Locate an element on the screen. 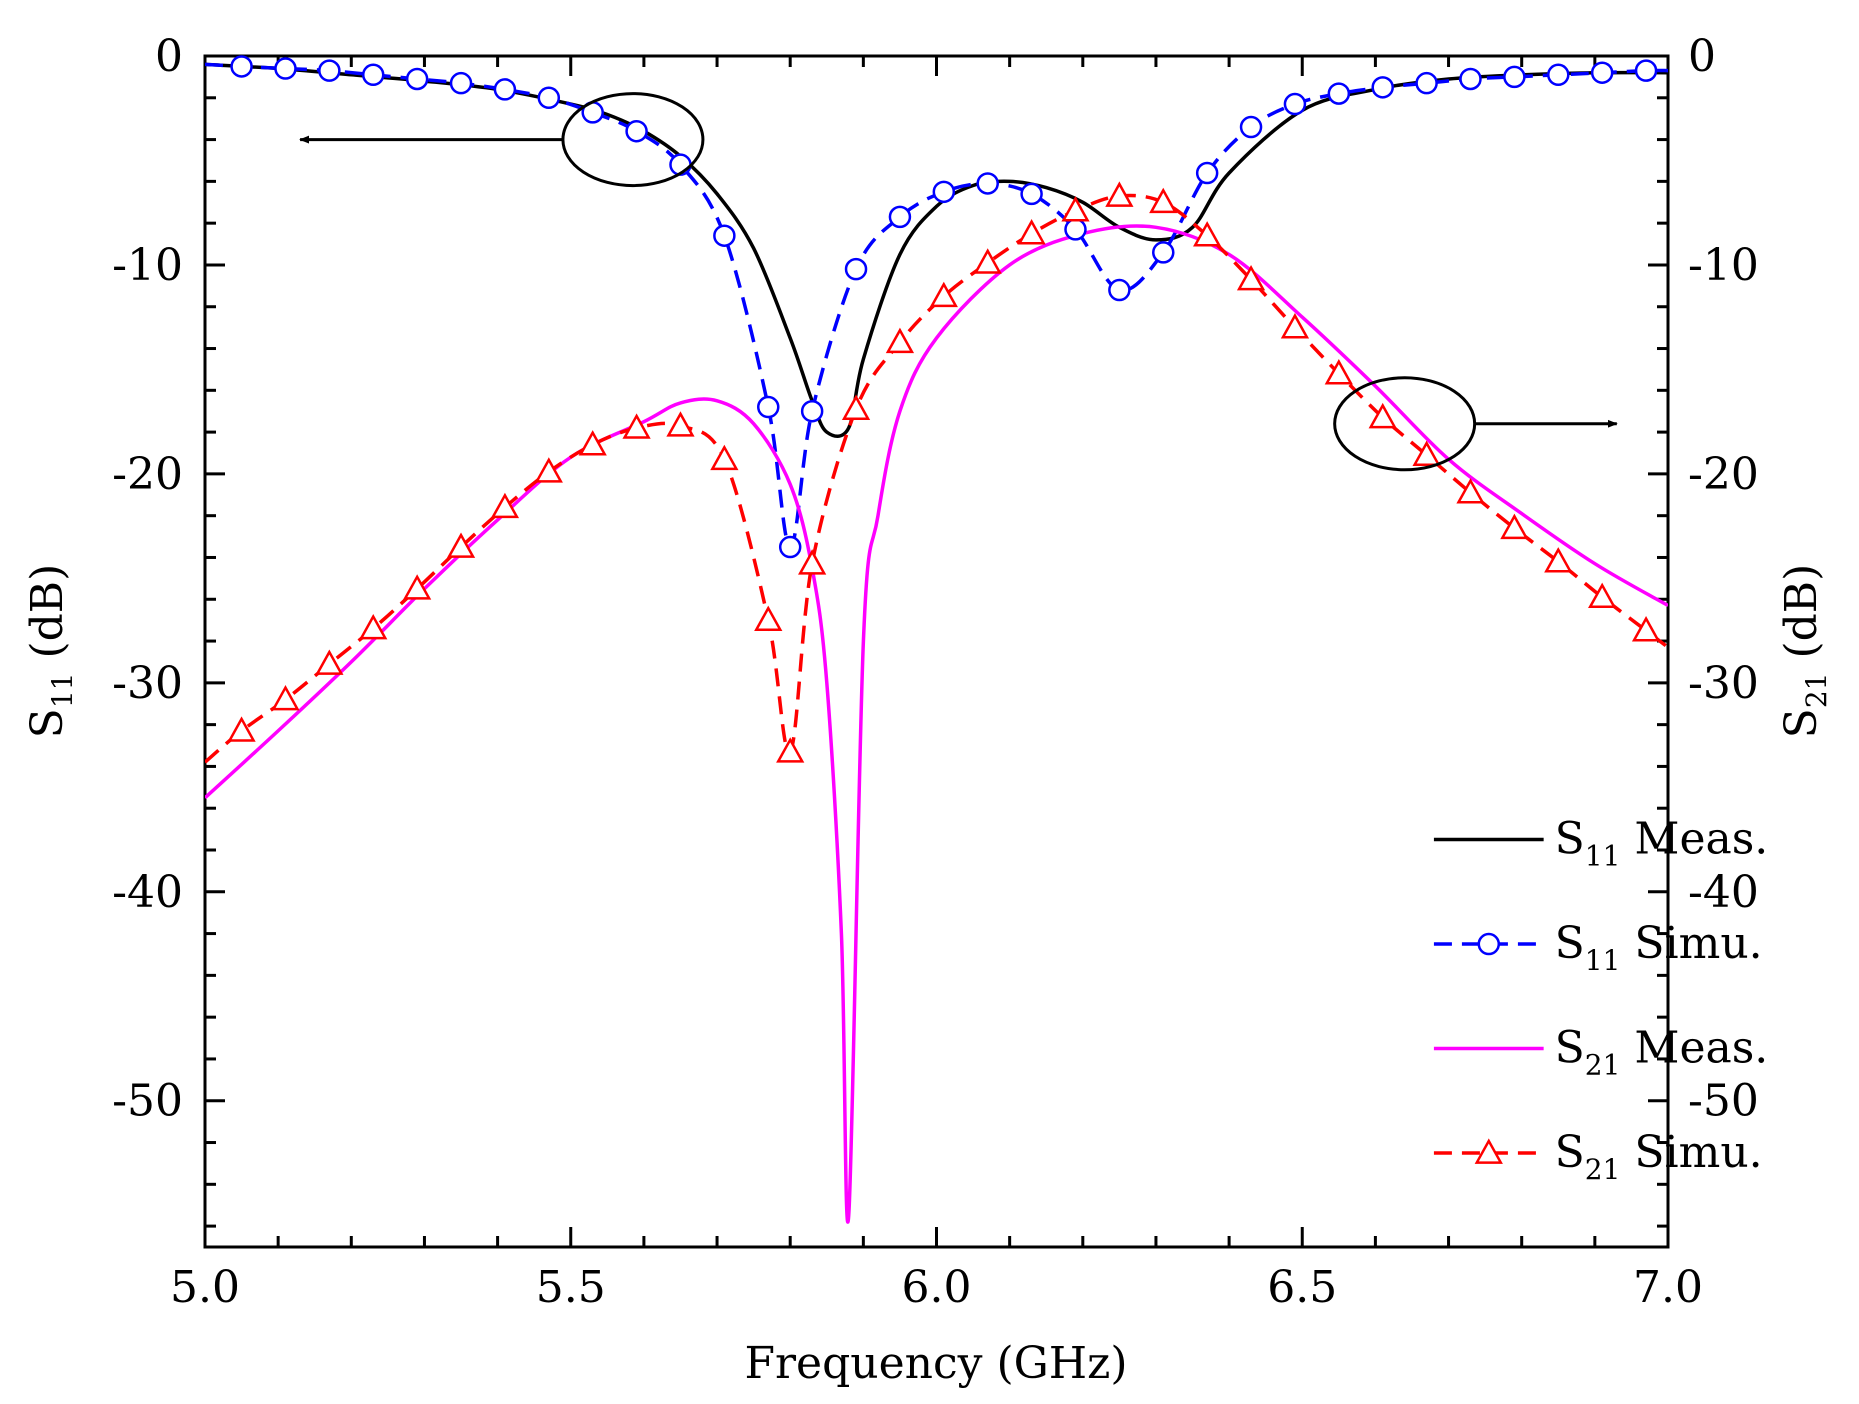  y-tick-label-left: -40 is located at coordinates (147, 892).